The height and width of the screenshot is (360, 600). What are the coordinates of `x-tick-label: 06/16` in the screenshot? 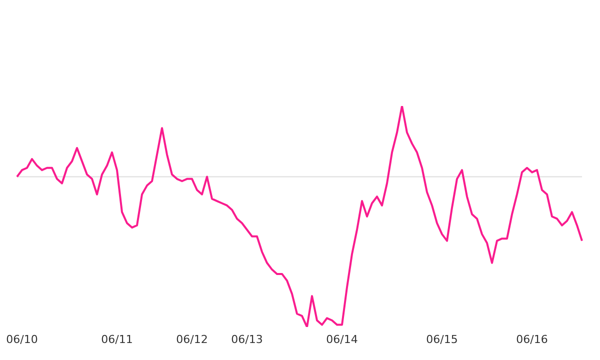 It's located at (532, 339).